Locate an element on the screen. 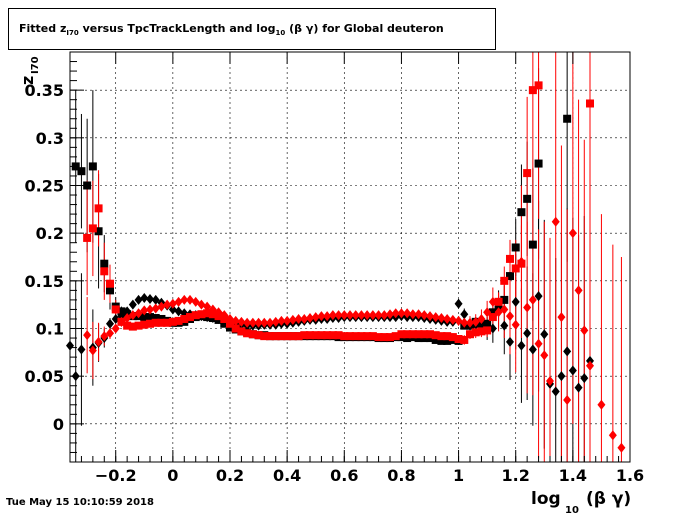 Image resolution: width=700 pixels, height=514 pixels. y-tick-label: 0.3 is located at coordinates (50, 138).